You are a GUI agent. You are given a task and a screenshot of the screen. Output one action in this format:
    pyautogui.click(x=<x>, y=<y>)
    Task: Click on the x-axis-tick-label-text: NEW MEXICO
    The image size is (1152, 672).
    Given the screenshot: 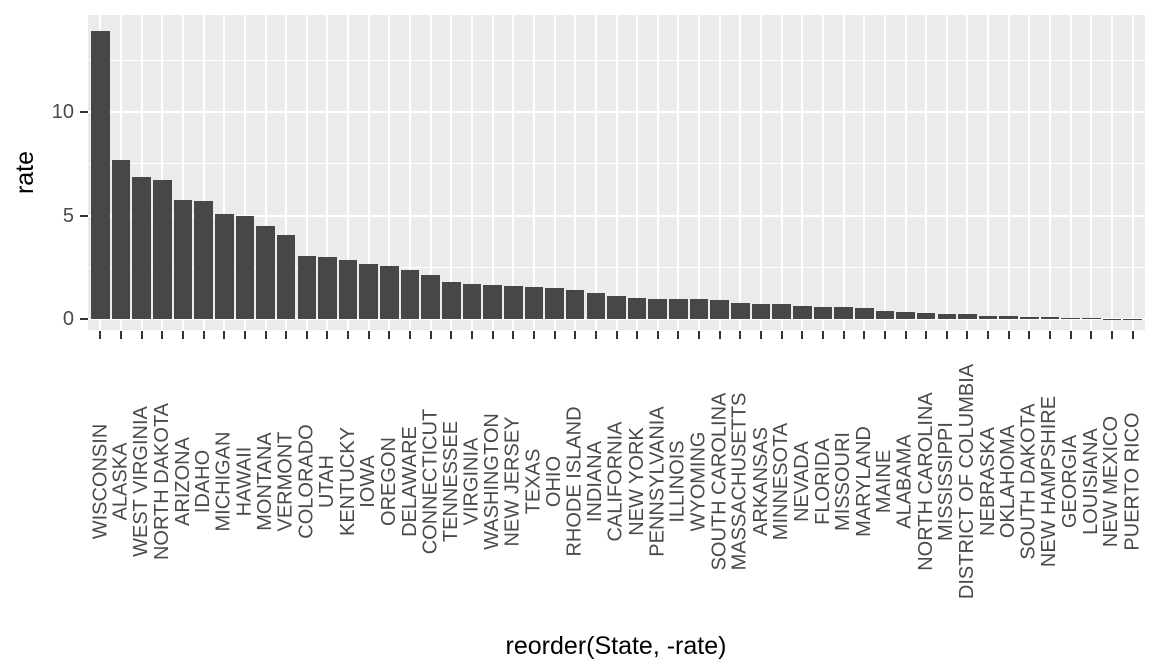 What is the action you would take?
    pyautogui.click(x=1111, y=481)
    